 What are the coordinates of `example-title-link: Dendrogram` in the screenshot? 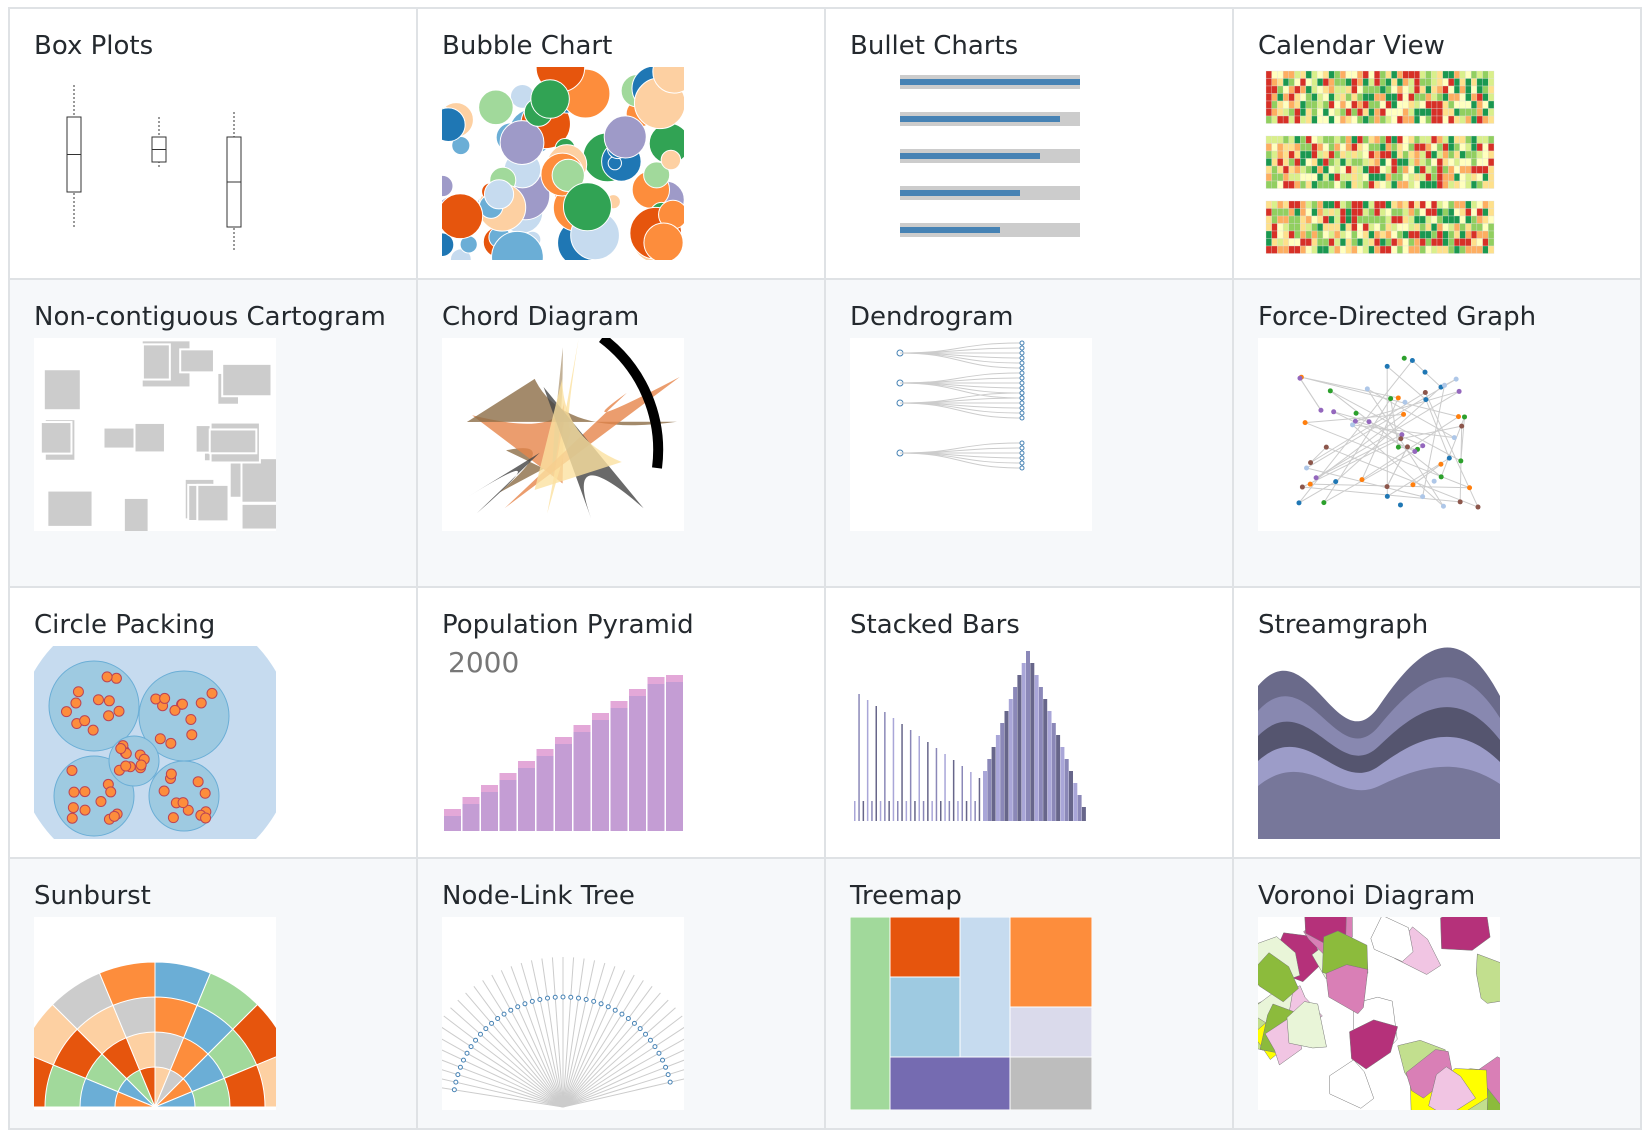 It's located at (1029, 317).